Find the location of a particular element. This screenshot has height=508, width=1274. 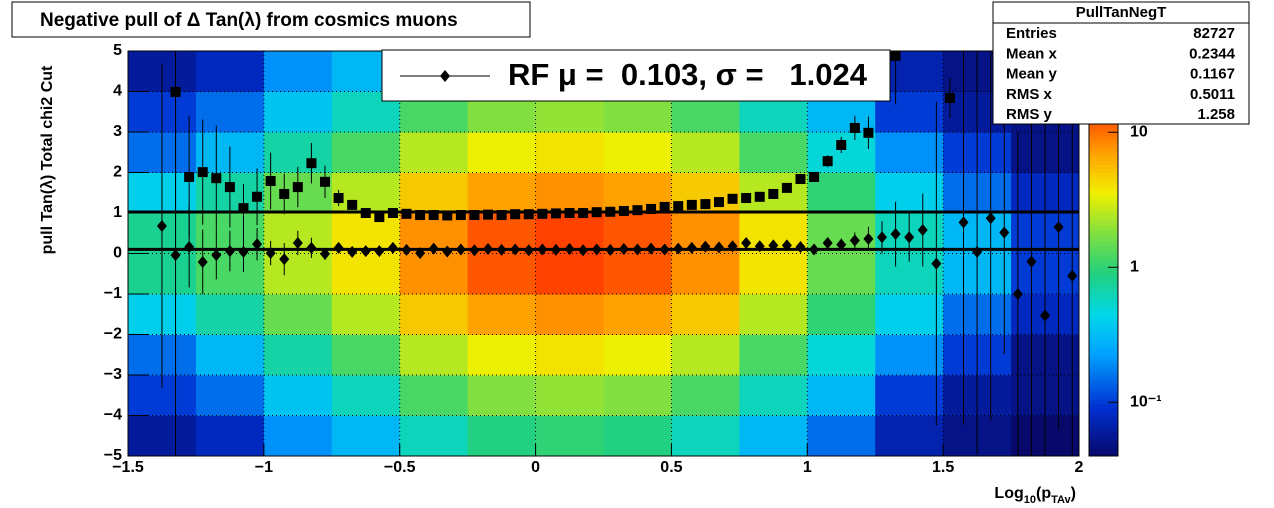

y-tick-label: −3 is located at coordinates (113, 374).